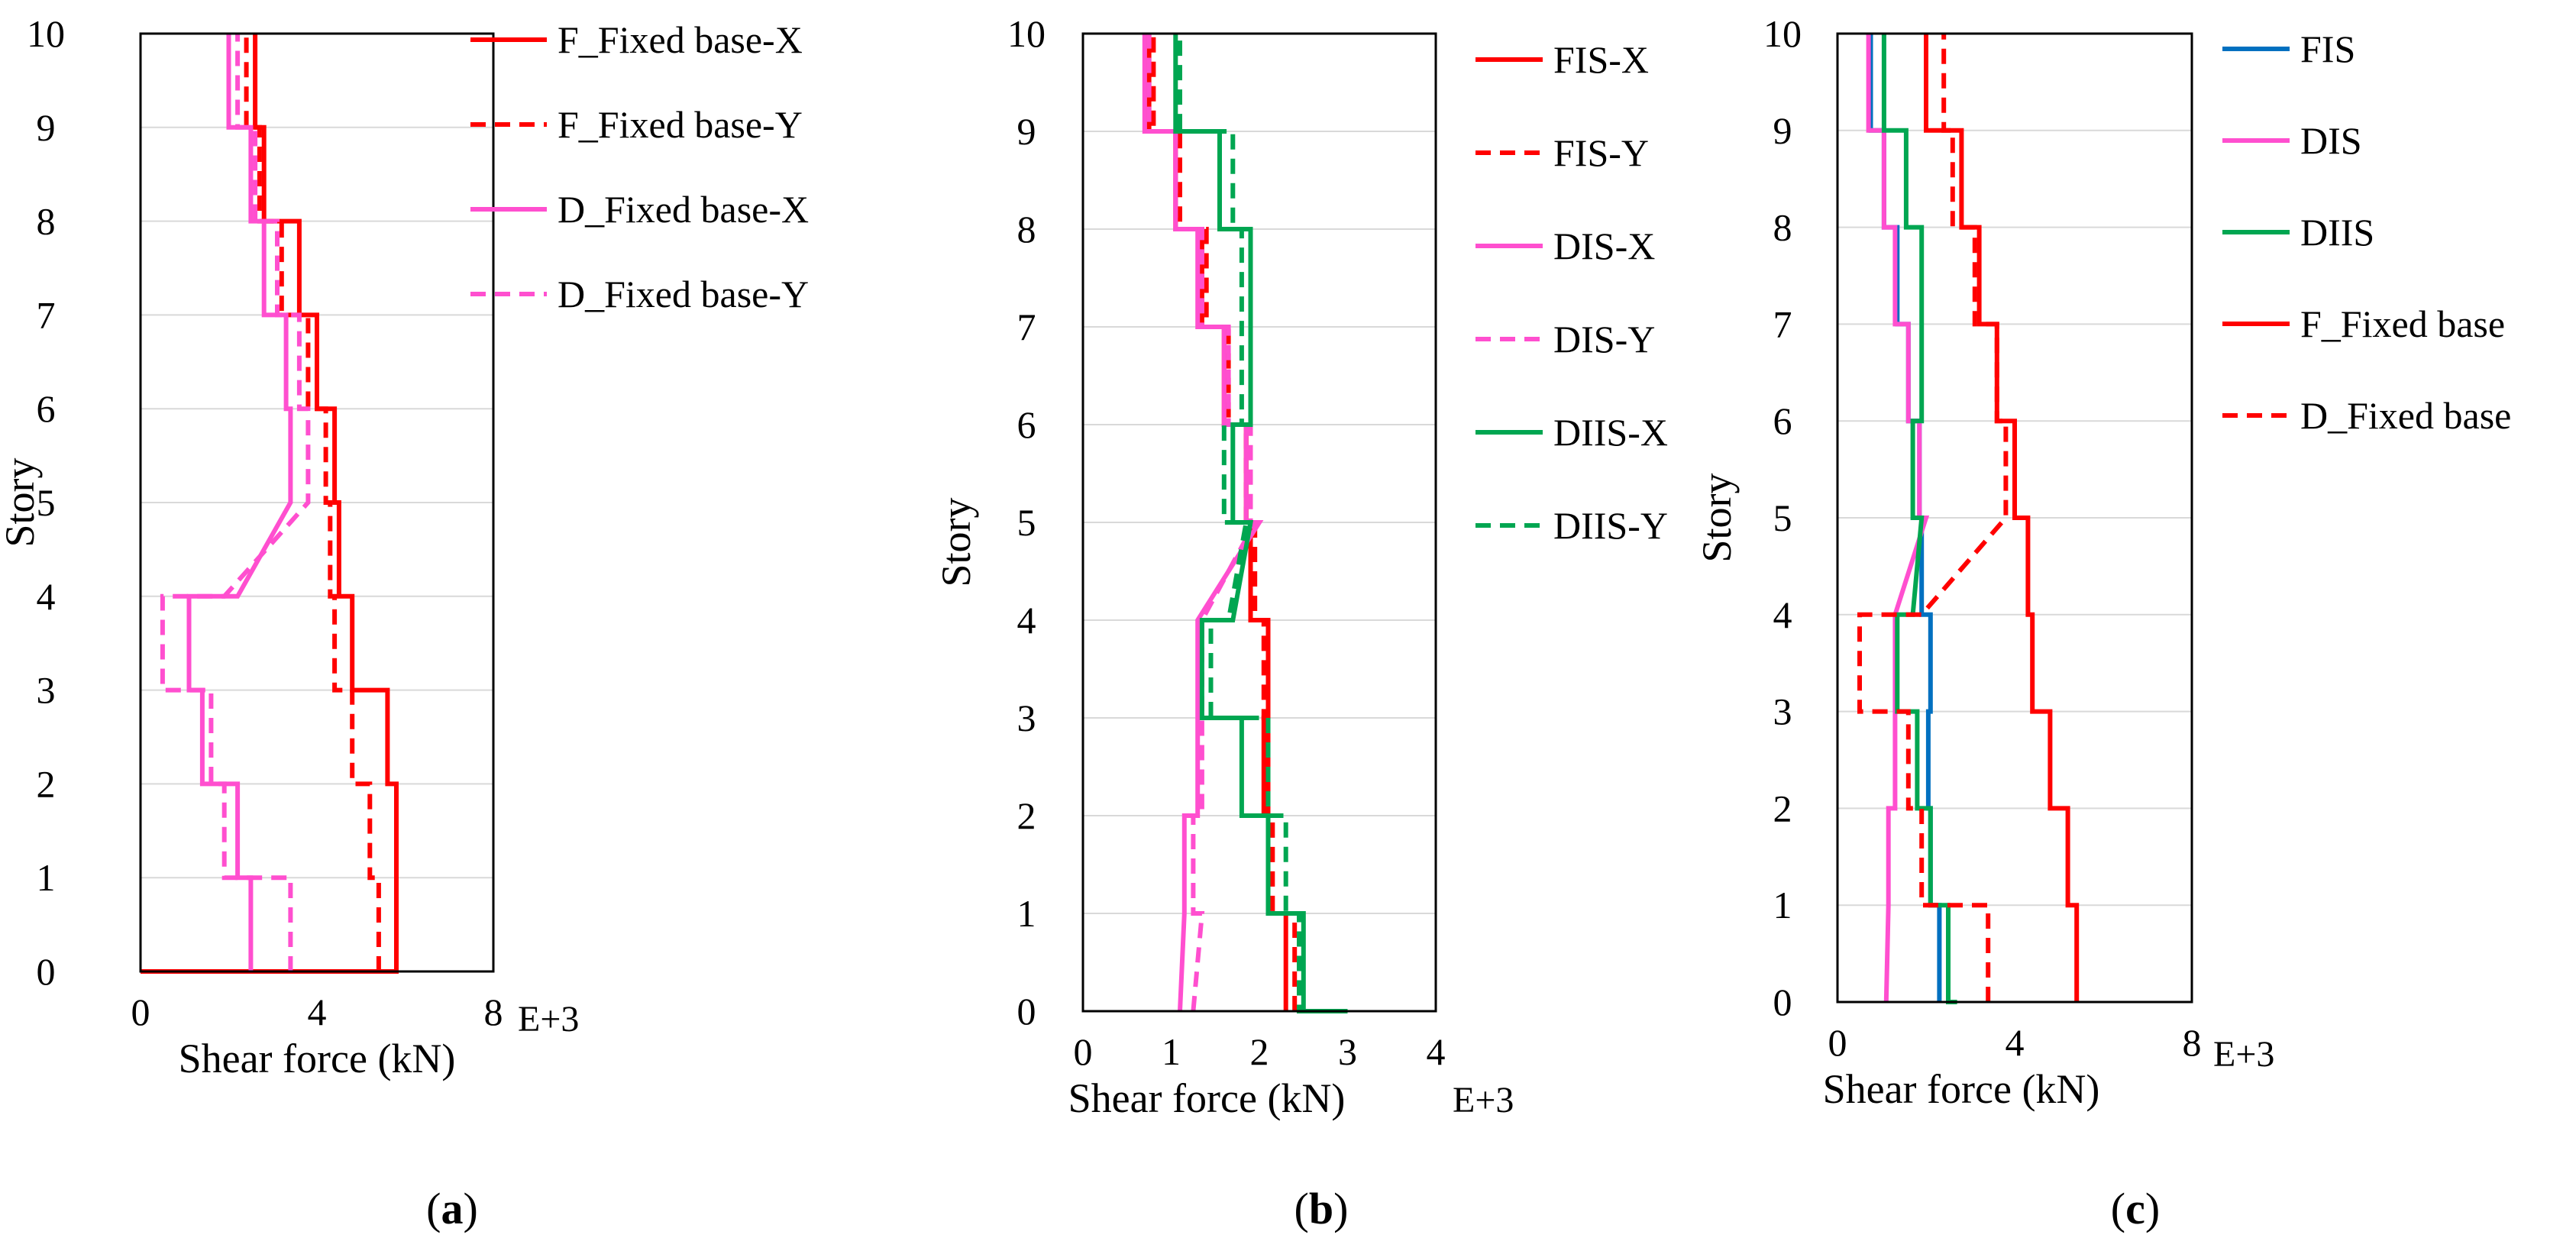 This screenshot has height=1238, width=2576. I want to click on panel-a-plot-frame, so click(317, 503).